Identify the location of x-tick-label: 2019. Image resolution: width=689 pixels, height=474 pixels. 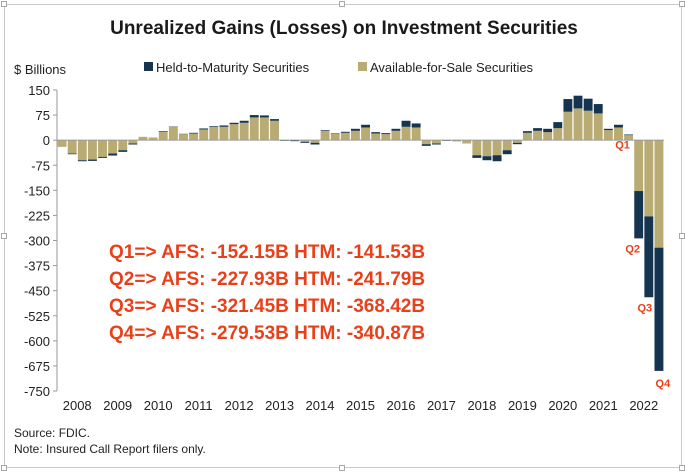
(522, 405).